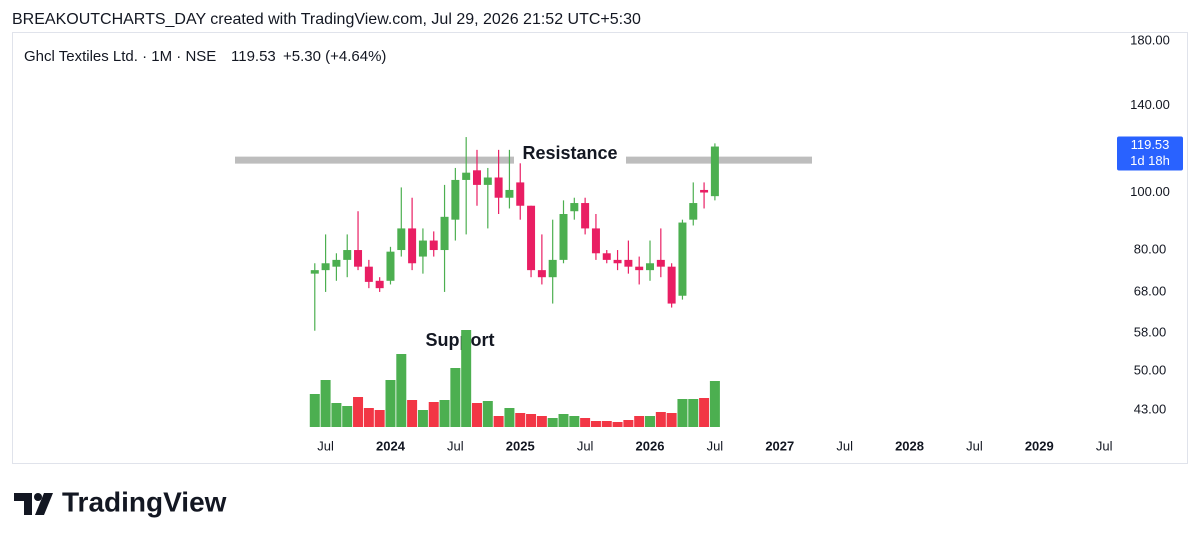  I want to click on legend-change: +5.30 (+4.64%), so click(334, 56).